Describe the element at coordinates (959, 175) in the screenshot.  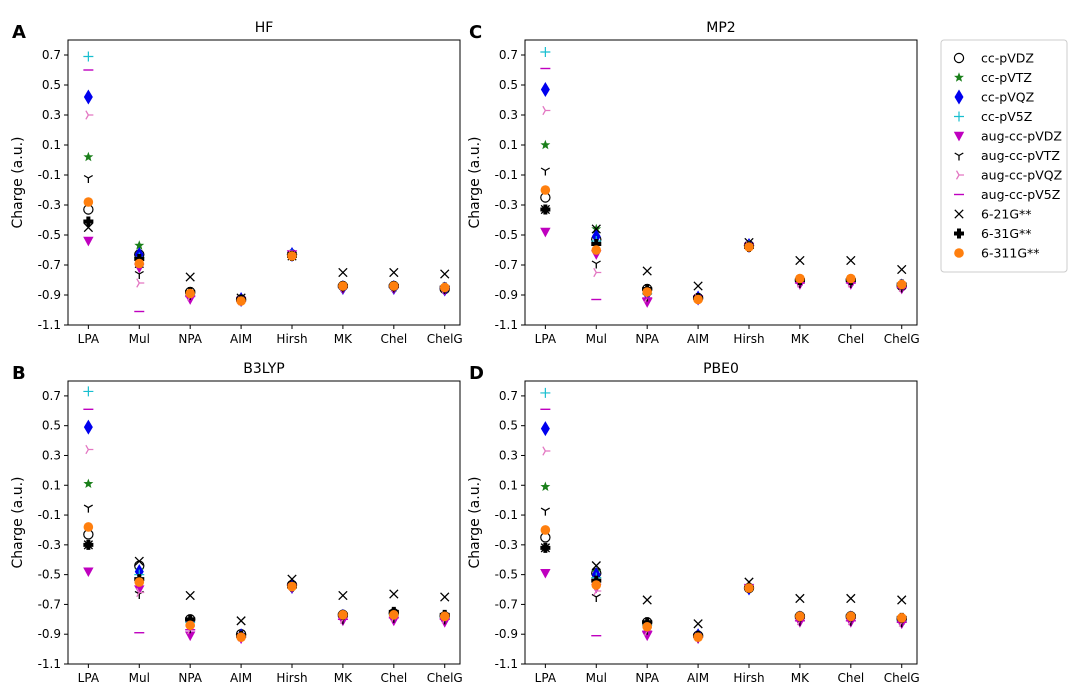
I see `tri-right-icon` at that location.